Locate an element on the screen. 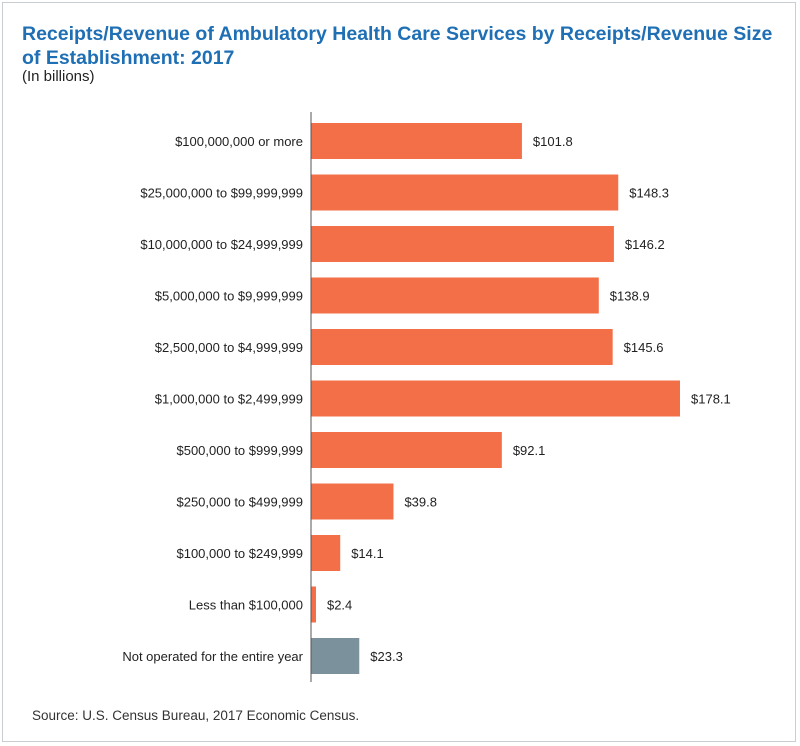  category-label-6: $500,000 to $999,999 is located at coordinates (239, 450).